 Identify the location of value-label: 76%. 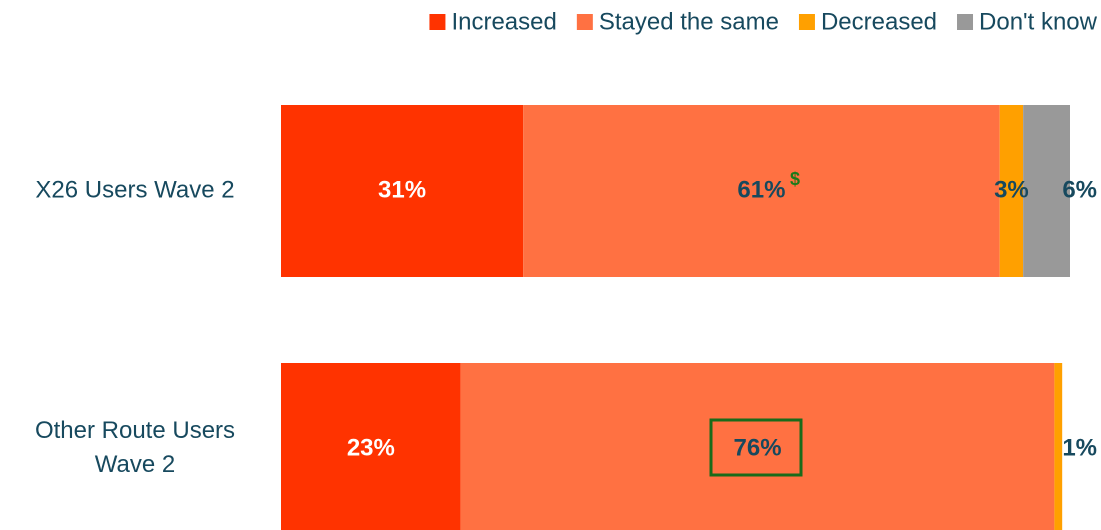
(758, 447).